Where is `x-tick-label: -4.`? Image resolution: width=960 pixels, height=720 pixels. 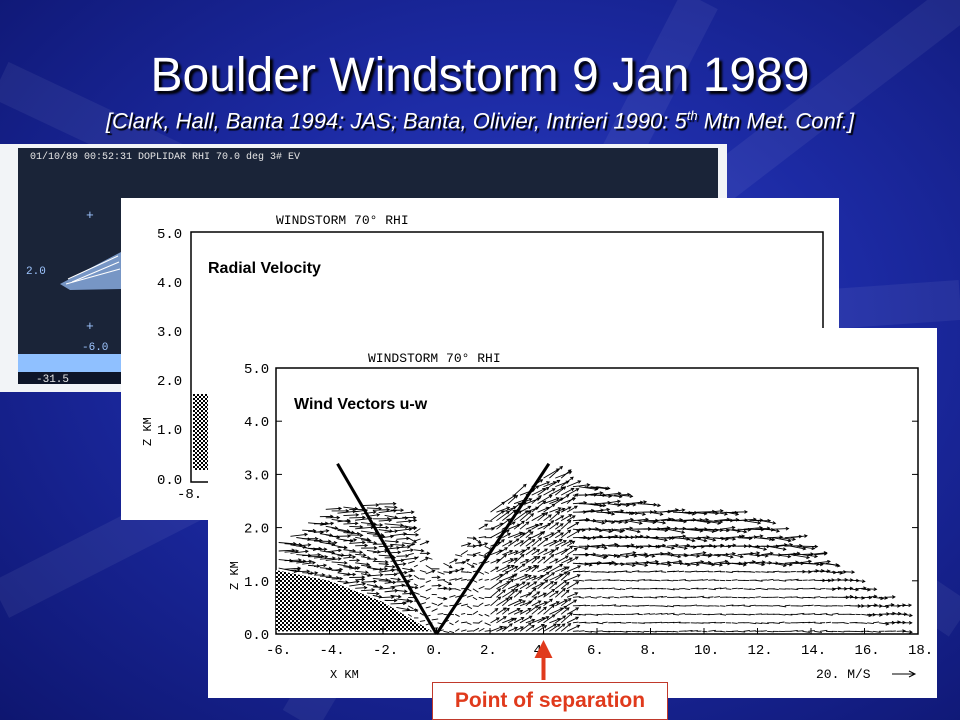
x-tick-label: -4. is located at coordinates (332, 651).